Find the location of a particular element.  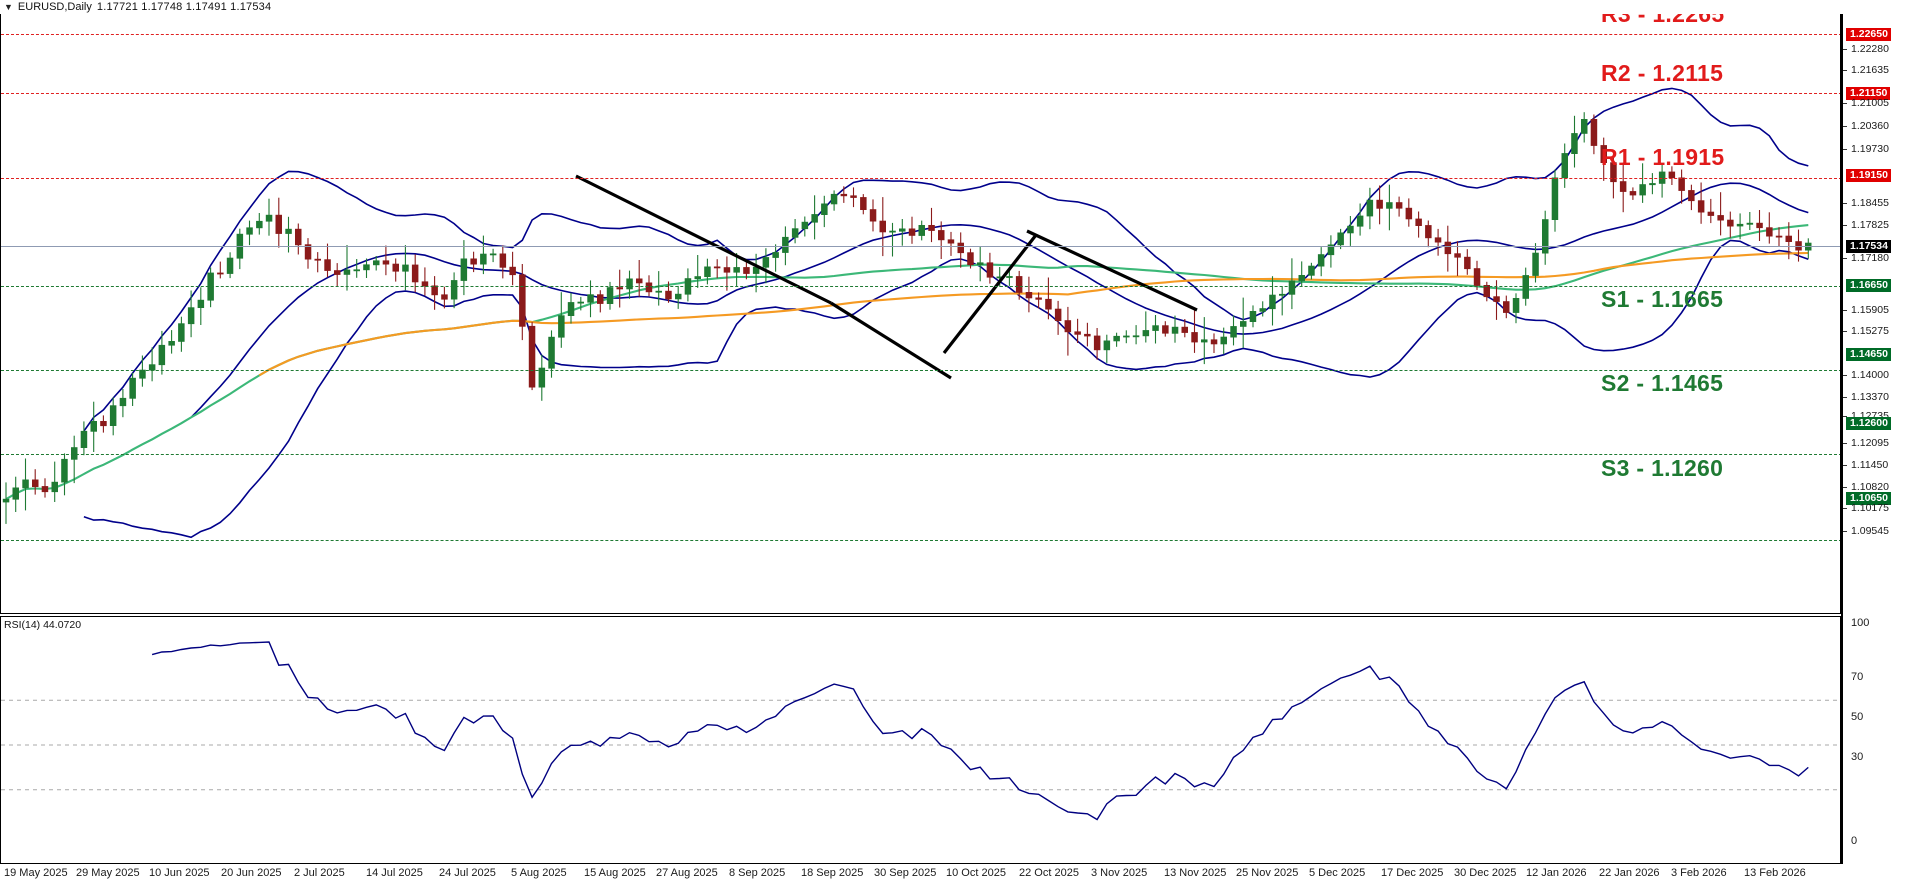

price-tick-1-19730: 1.19730 is located at coordinates (1865, 149).